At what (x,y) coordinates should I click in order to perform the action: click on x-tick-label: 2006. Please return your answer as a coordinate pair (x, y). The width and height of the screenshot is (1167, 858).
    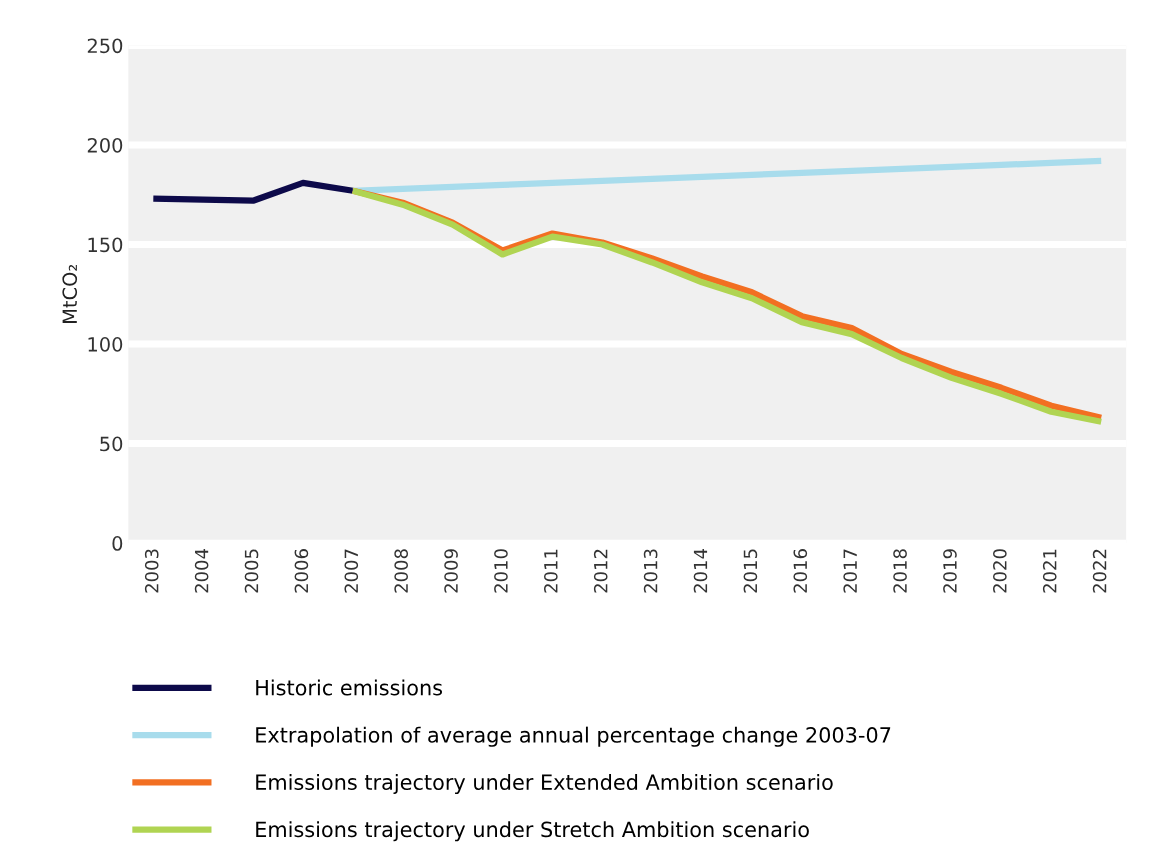
    Looking at the image, I should click on (301, 571).